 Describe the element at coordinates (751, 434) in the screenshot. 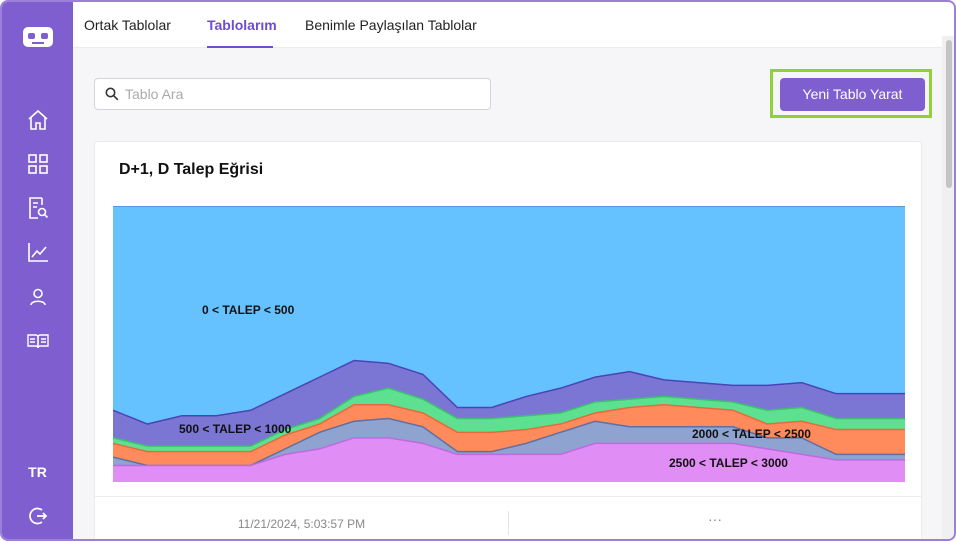

I see `series-label-2000-2500: 2000 < TALEP < 2500` at that location.